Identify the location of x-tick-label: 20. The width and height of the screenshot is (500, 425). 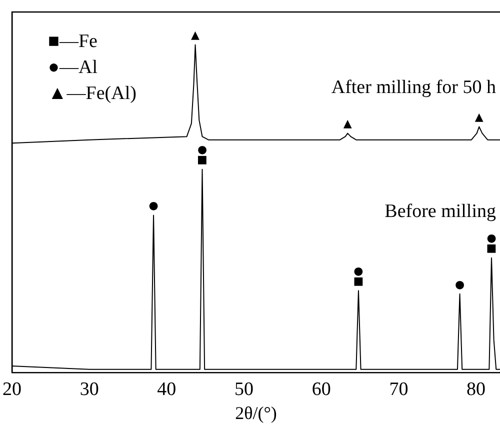
(12, 389).